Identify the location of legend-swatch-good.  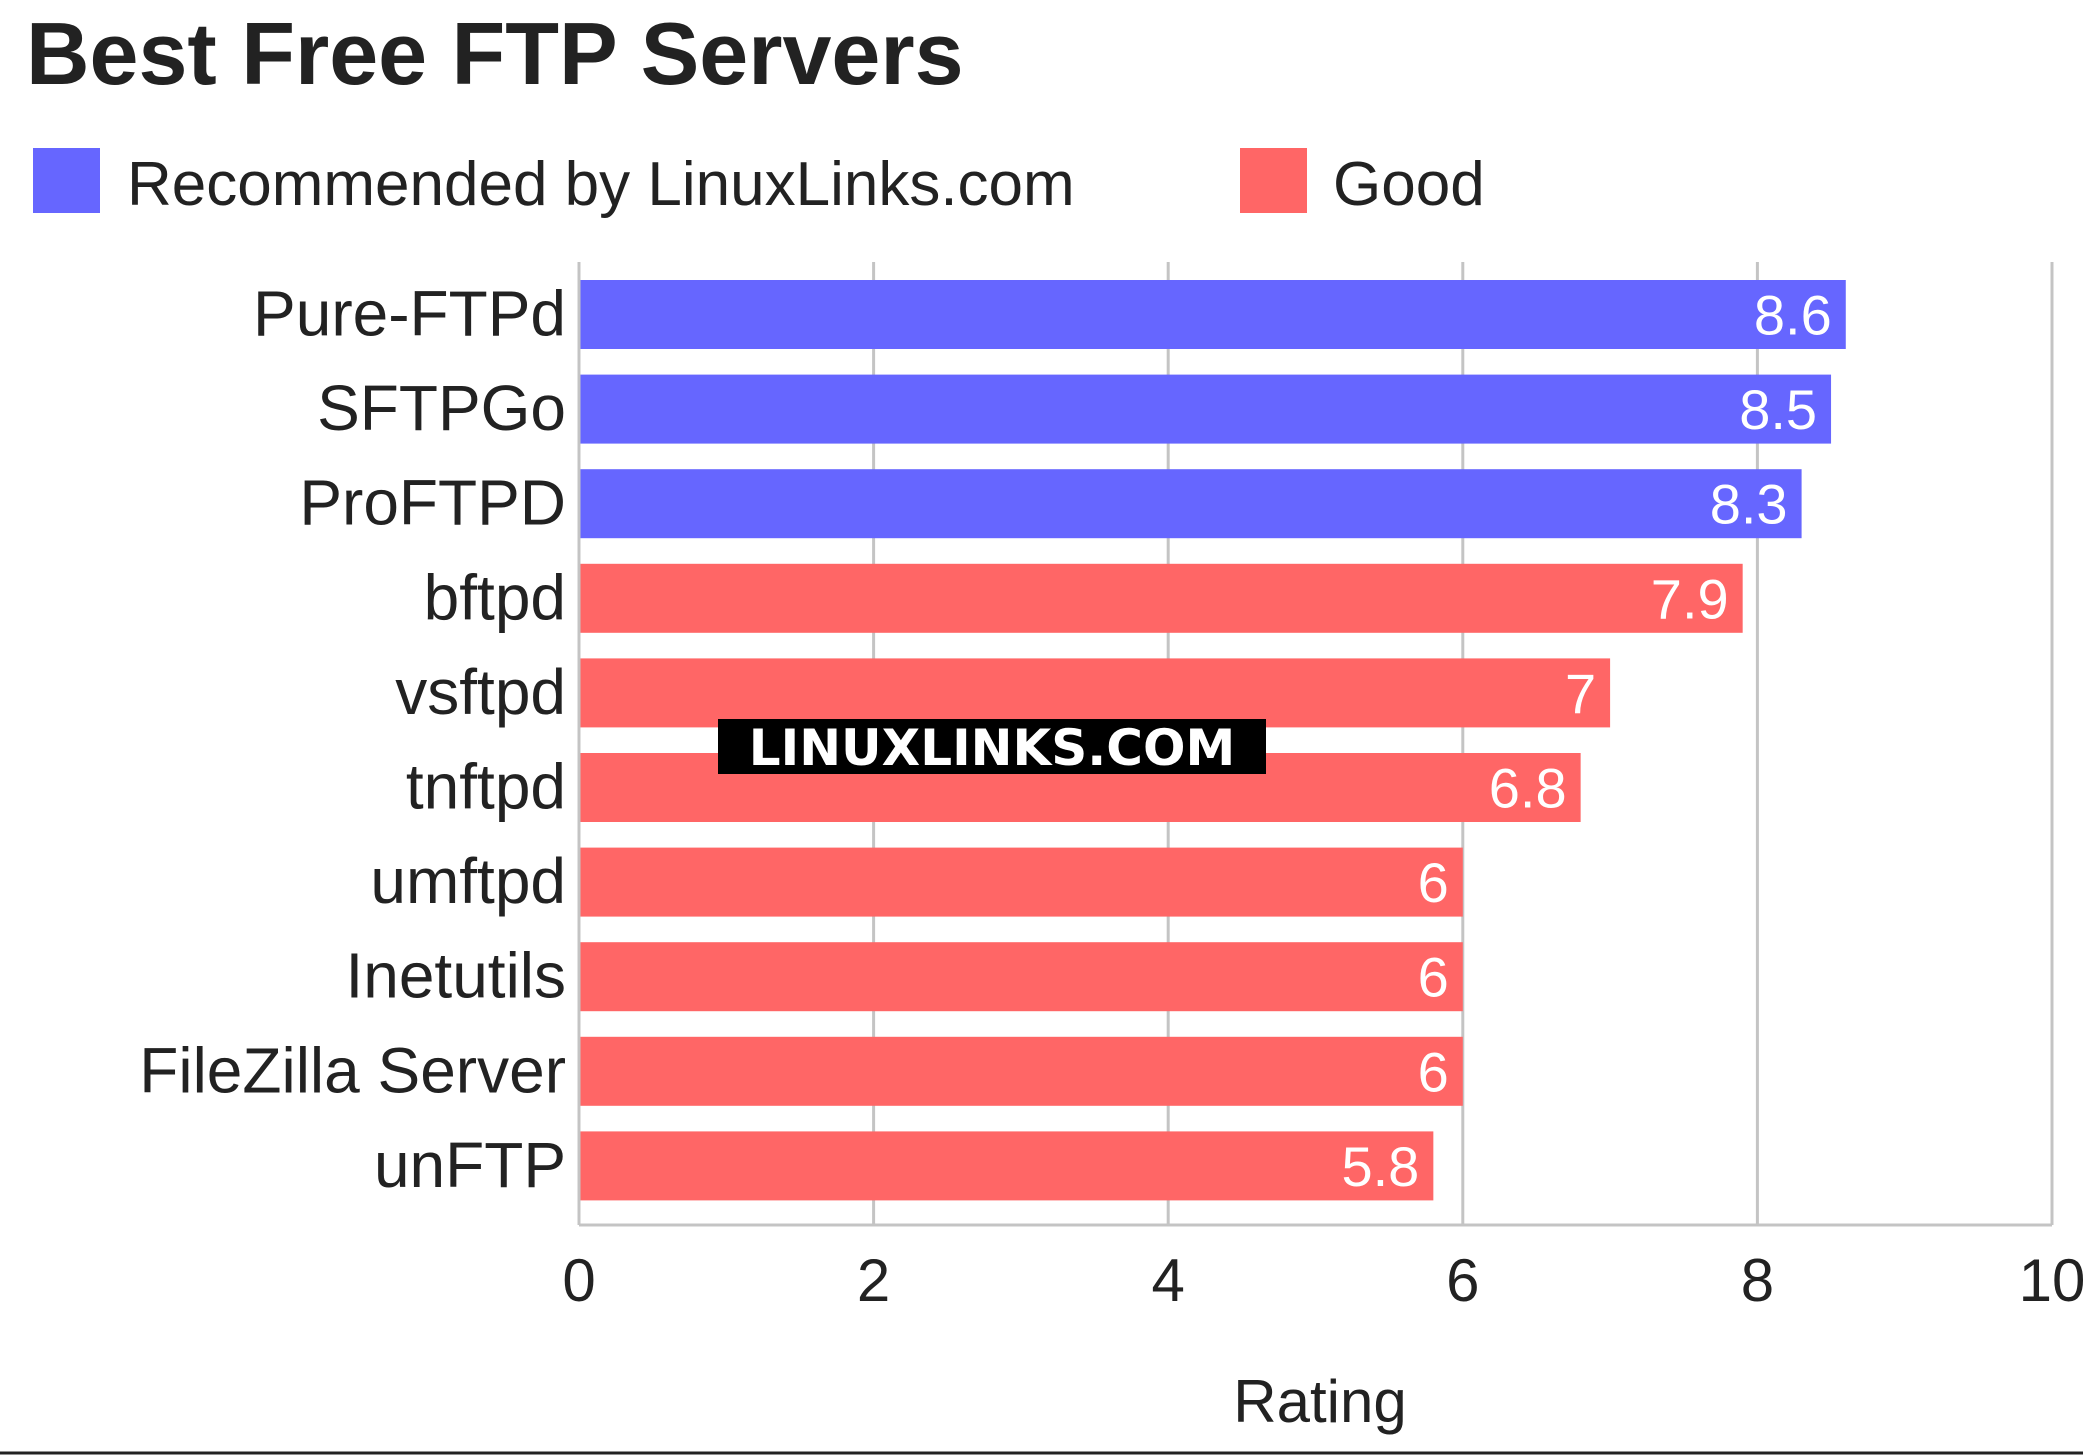
(1273, 180).